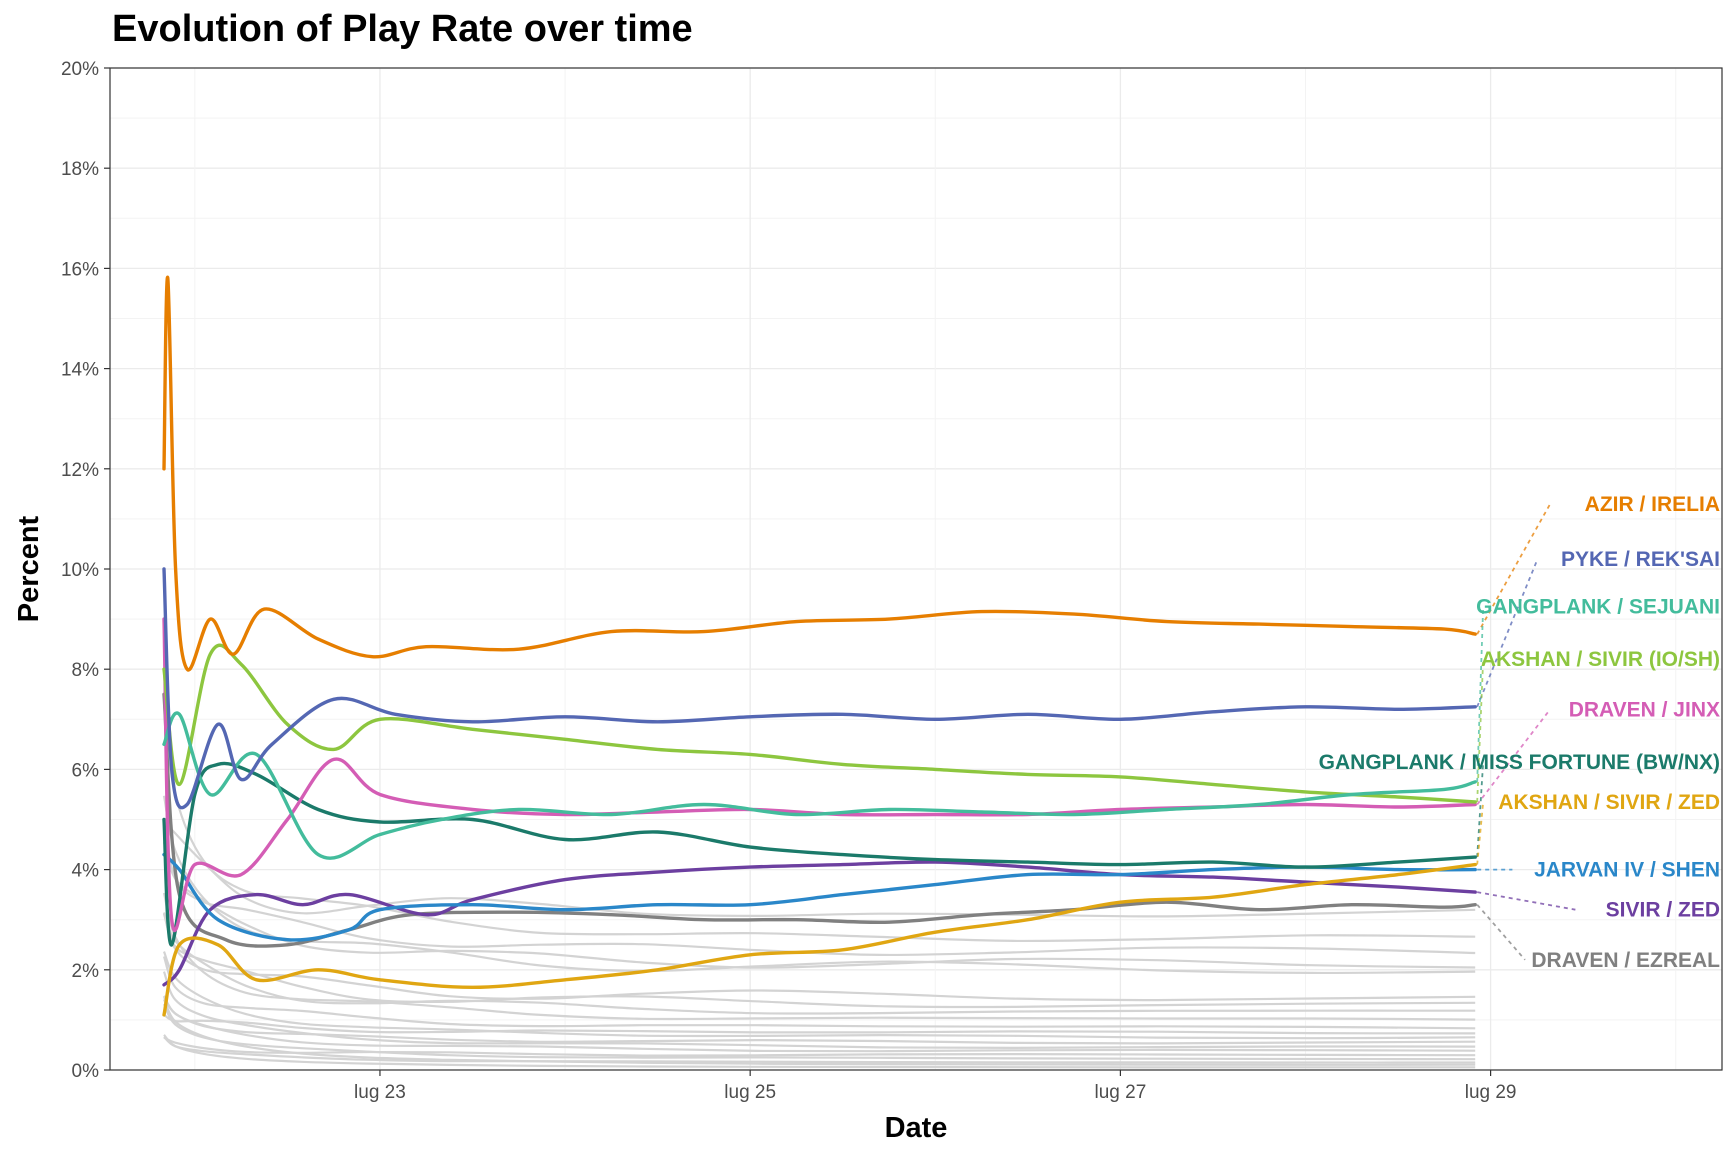 The height and width of the screenshot is (1152, 1728). Describe the element at coordinates (80, 470) in the screenshot. I see `y-tick-label: 12%` at that location.